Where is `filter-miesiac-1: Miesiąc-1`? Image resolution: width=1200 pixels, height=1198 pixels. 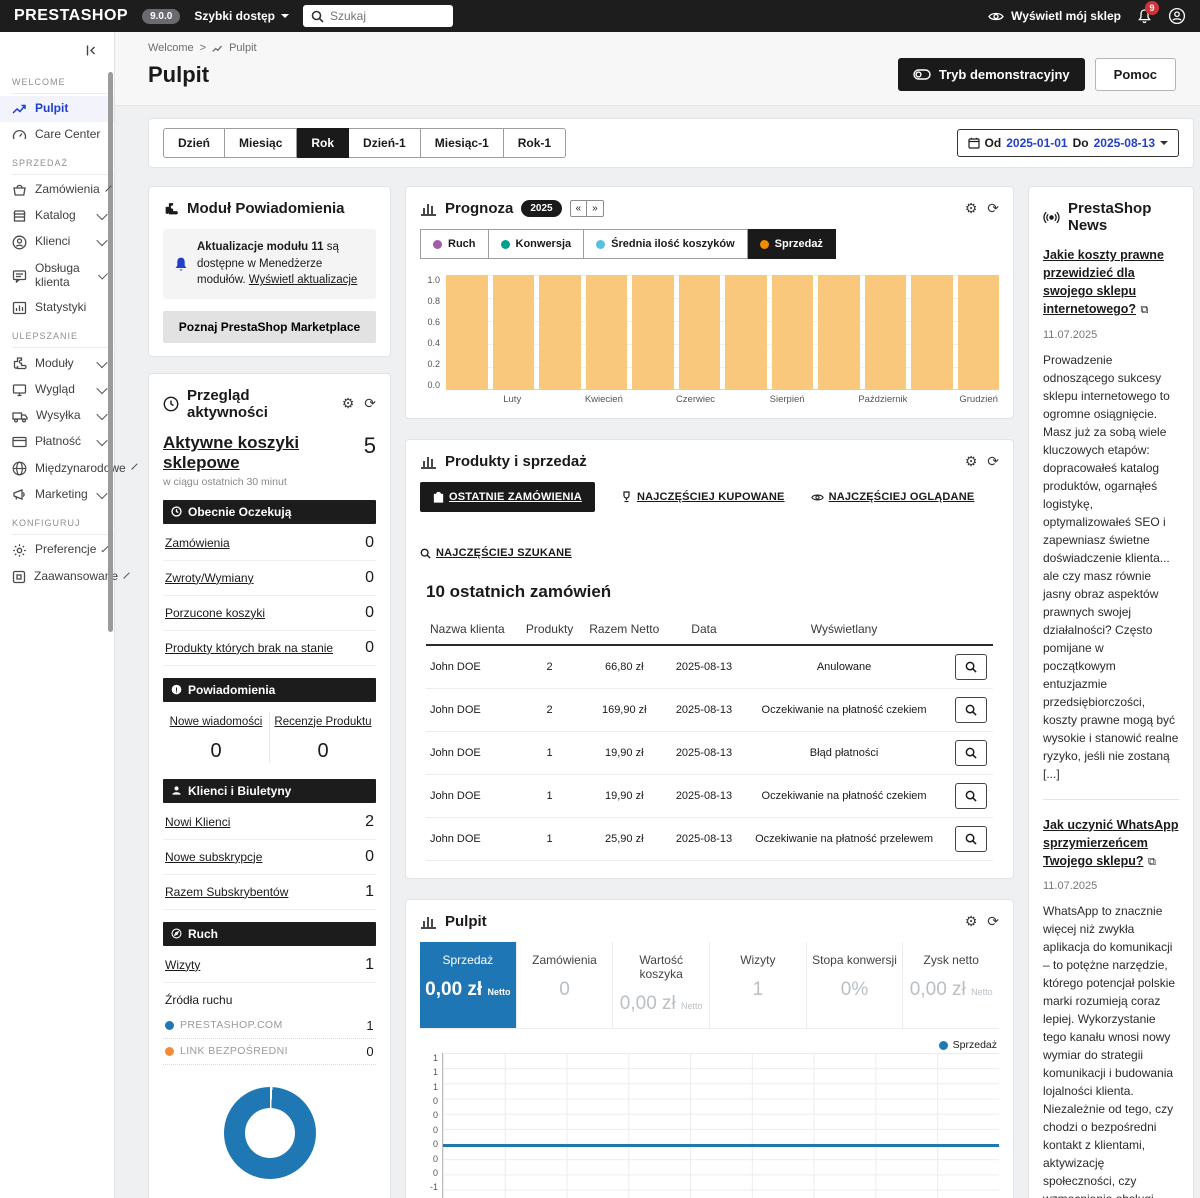
filter-miesiac-1: Miesiąc-1 is located at coordinates (462, 143).